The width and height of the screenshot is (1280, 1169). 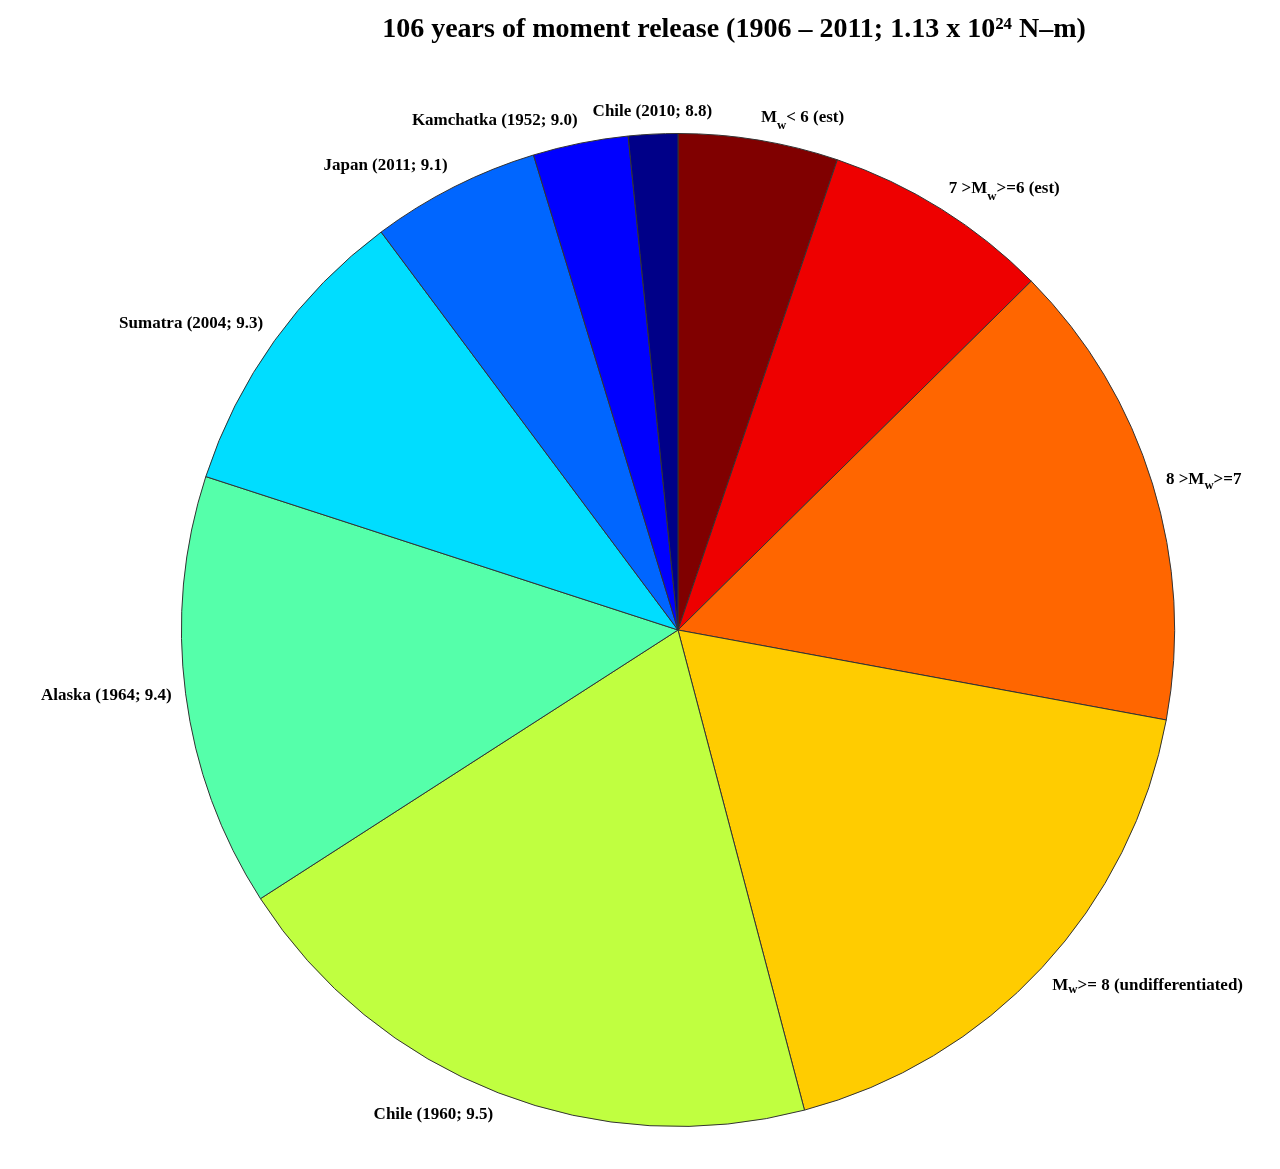 What do you see at coordinates (191, 323) in the screenshot?
I see `slice-label: Sumatra (2004; 9.3)` at bounding box center [191, 323].